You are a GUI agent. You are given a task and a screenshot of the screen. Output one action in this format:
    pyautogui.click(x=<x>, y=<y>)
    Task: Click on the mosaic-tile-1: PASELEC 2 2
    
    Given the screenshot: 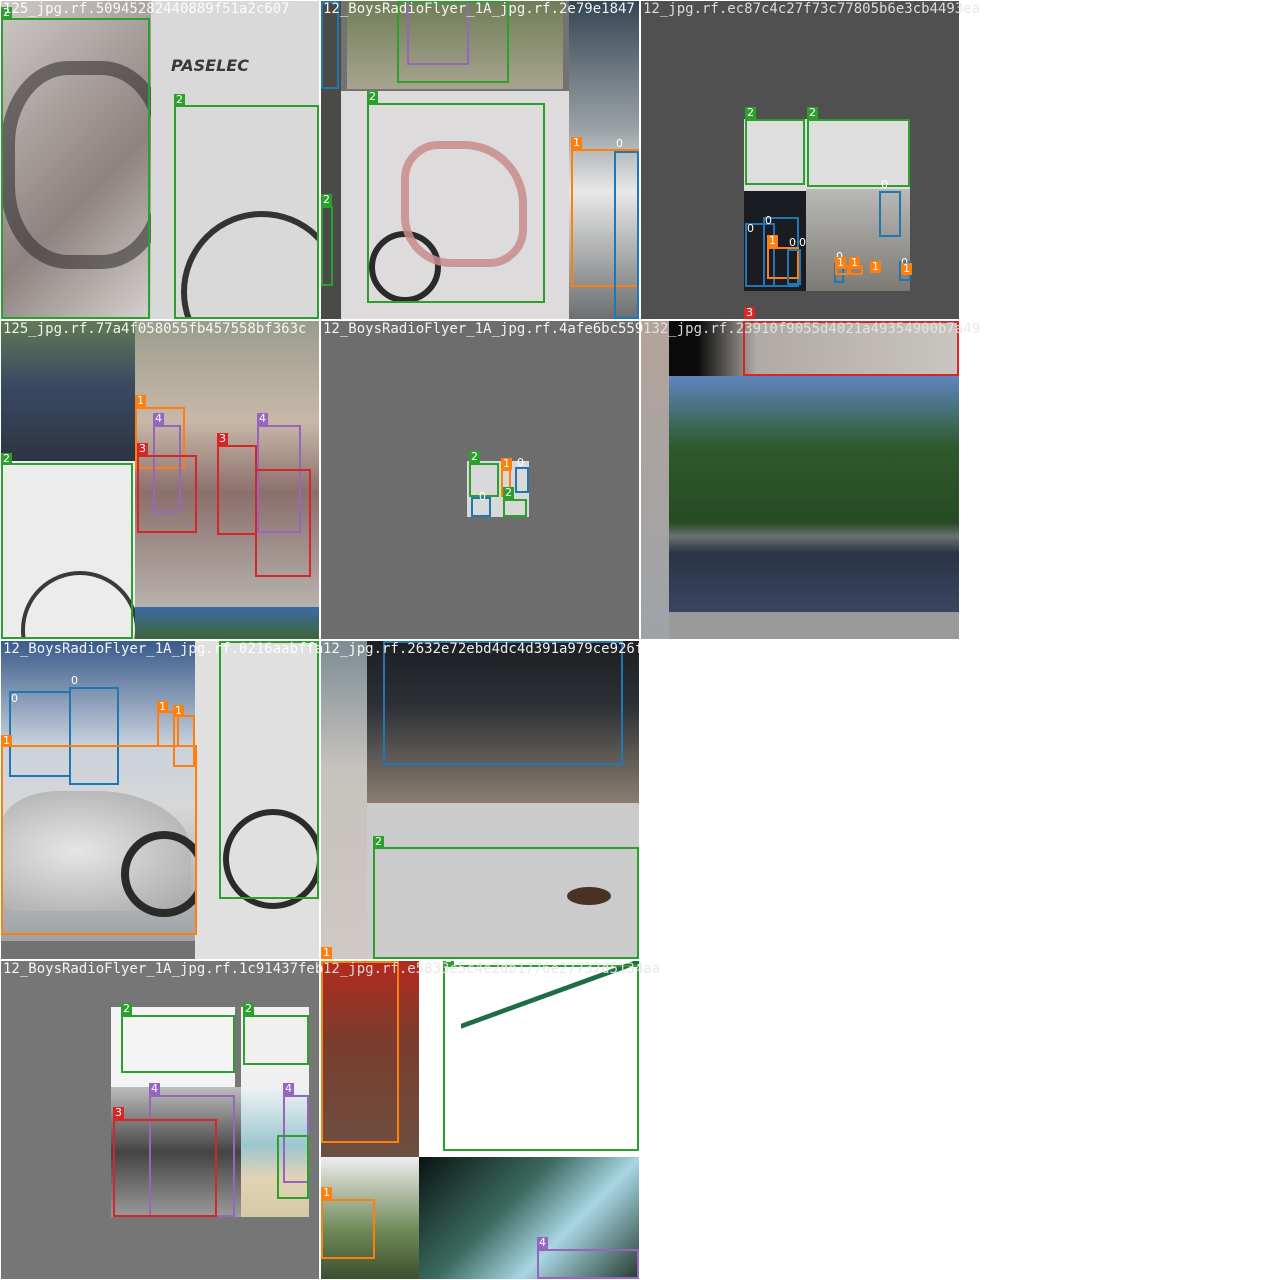 What is the action you would take?
    pyautogui.click(x=160, y=160)
    